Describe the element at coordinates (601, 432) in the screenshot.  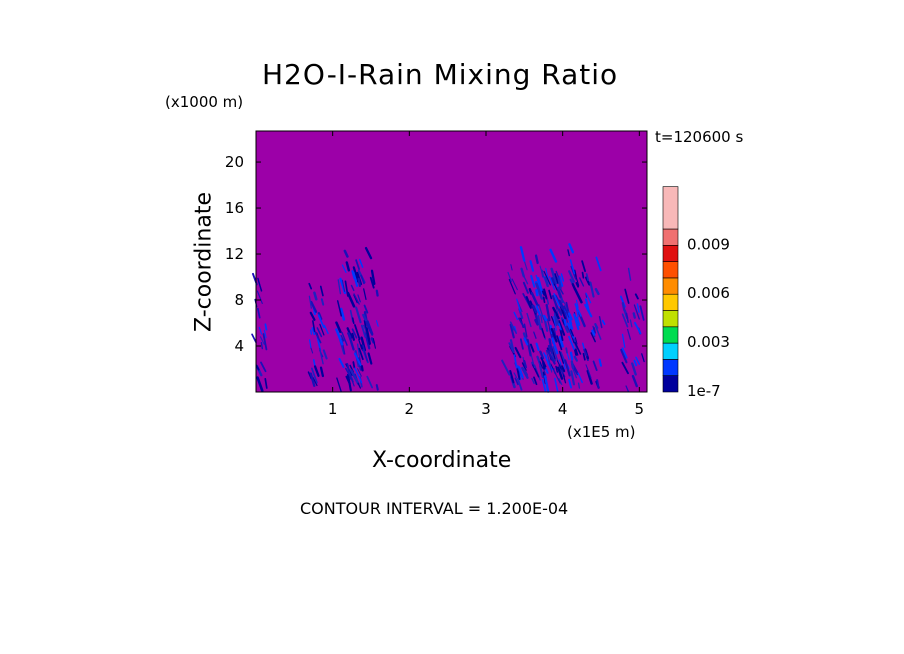
I see `x-axis-unit: (x1E5 m)` at that location.